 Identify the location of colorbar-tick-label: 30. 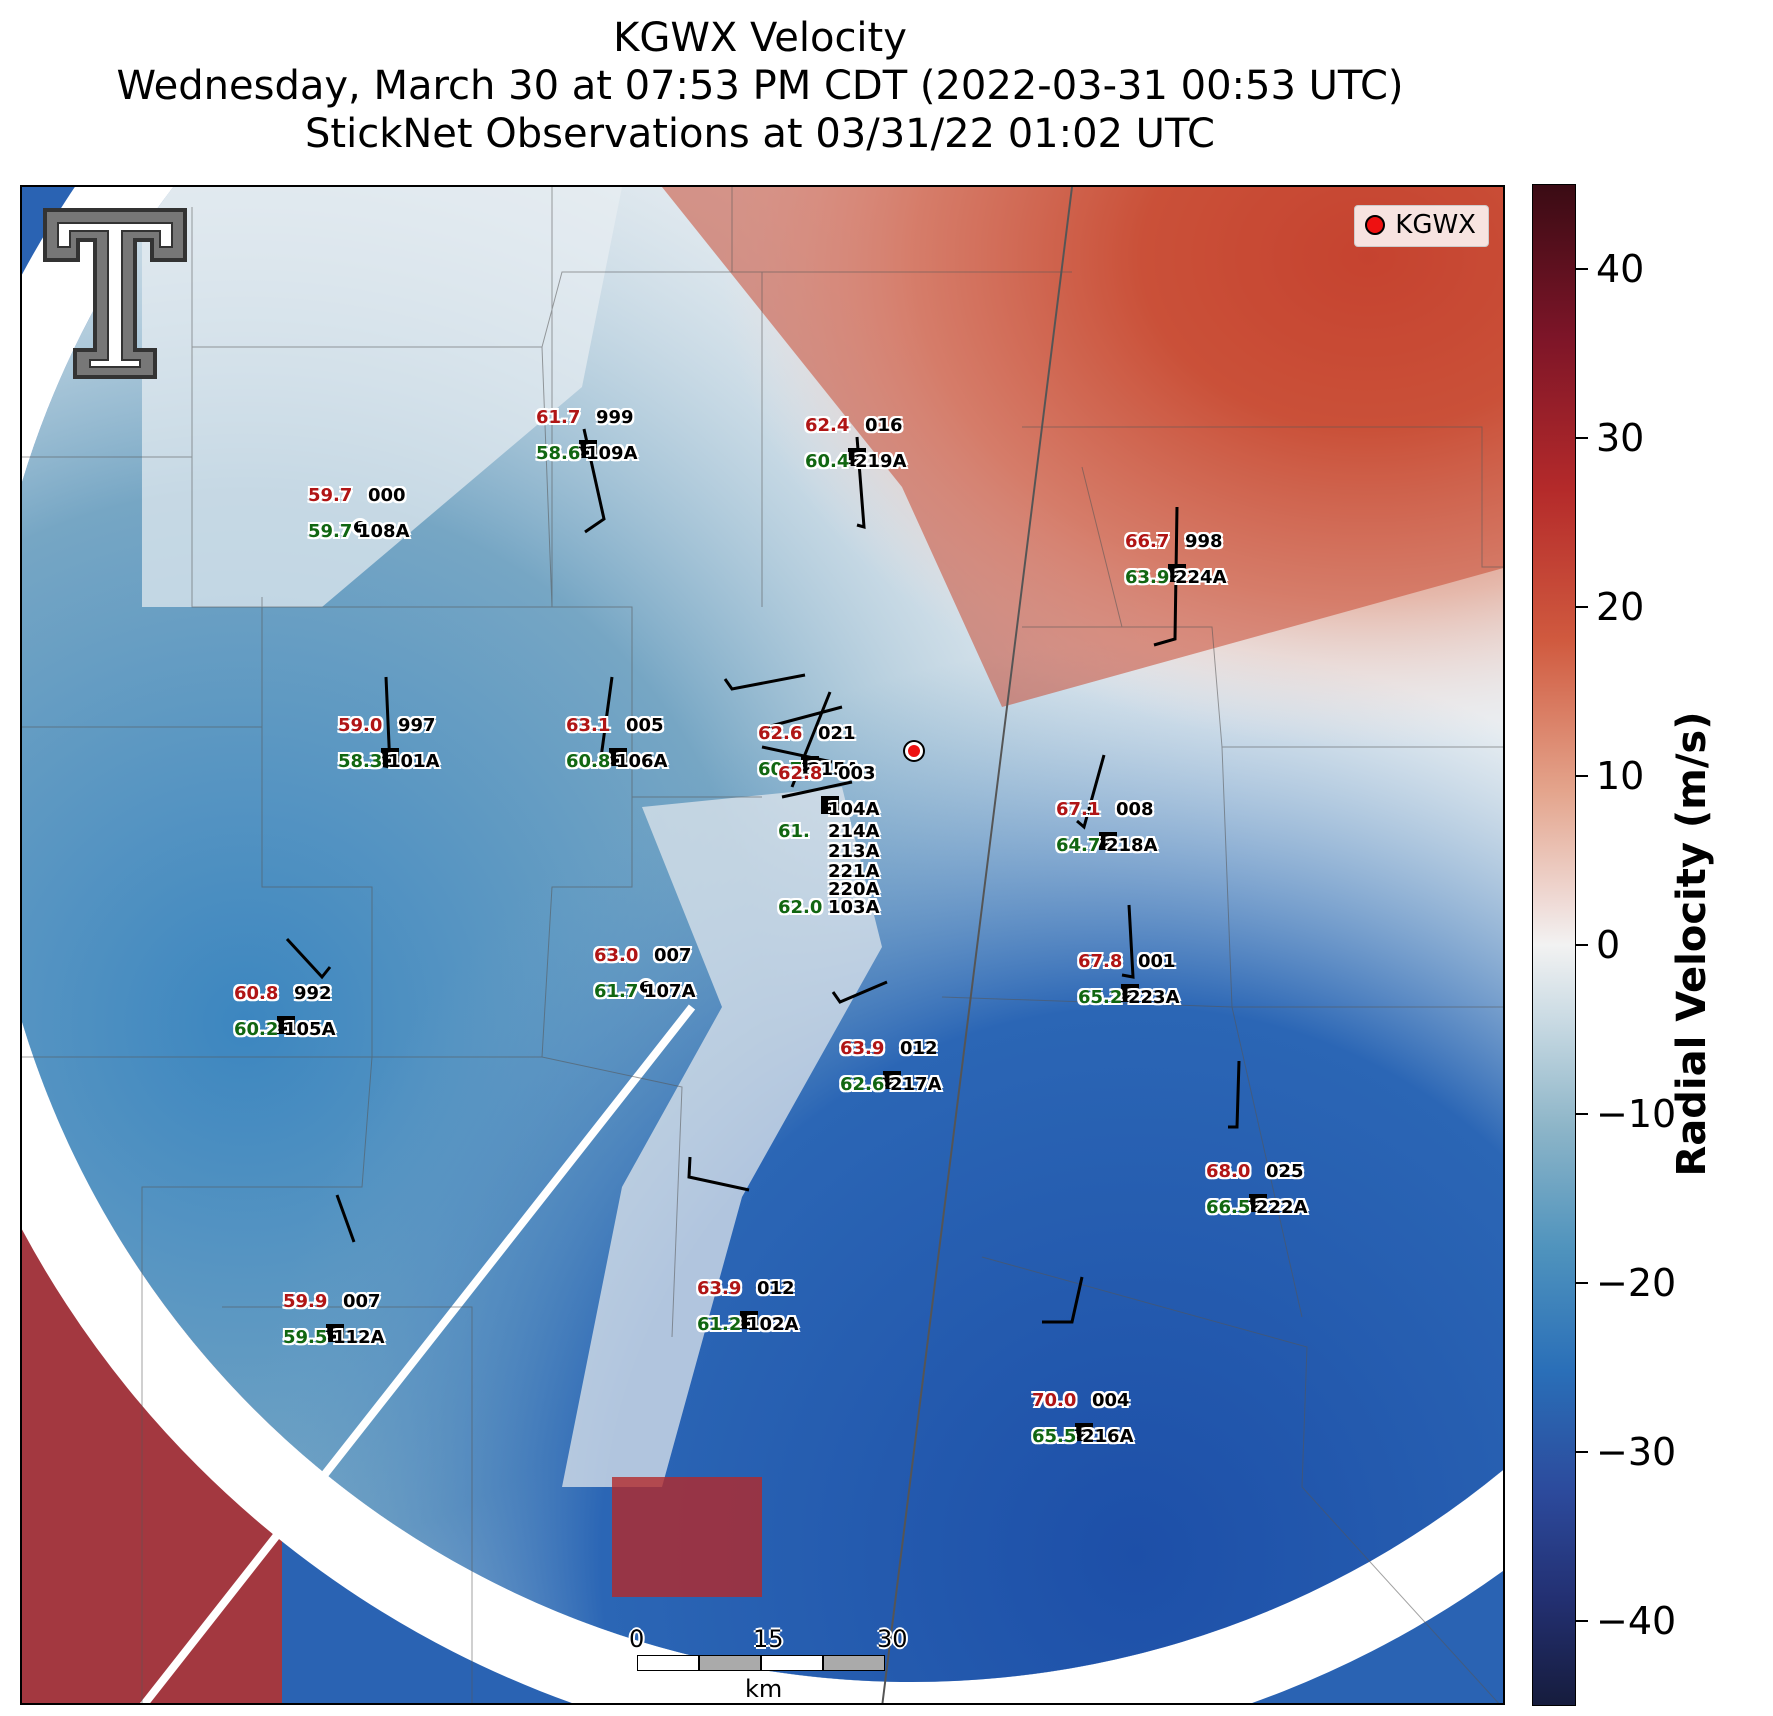
(1620, 437).